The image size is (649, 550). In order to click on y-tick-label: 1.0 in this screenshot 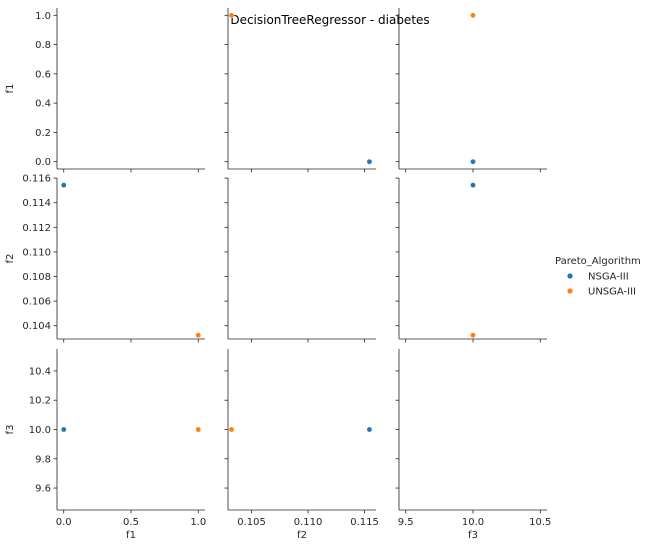, I will do `click(43, 16)`.